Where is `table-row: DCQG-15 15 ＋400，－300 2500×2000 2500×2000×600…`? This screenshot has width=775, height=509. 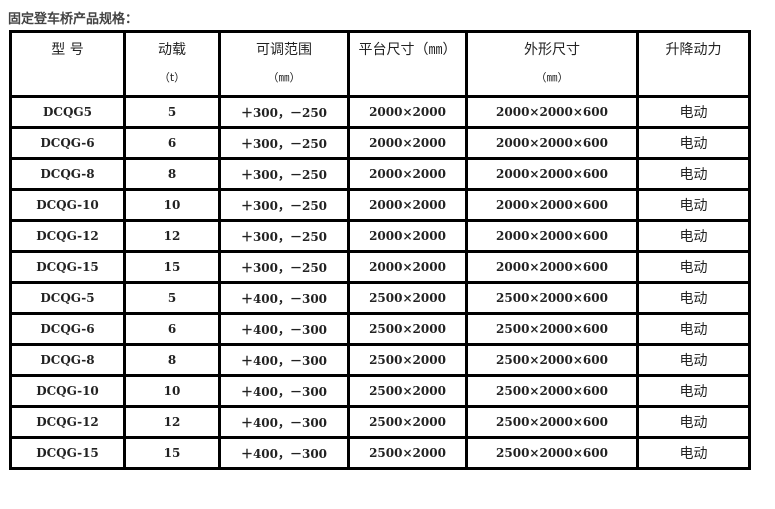 table-row: DCQG-15 15 ＋400，－300 2500×2000 2500×2000×600… is located at coordinates (380, 453).